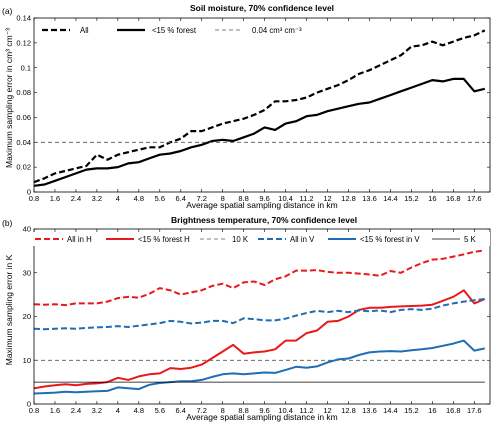 The width and height of the screenshot is (500, 426). I want to click on panel-a-y-tick-label: 0.02, so click(23, 167).